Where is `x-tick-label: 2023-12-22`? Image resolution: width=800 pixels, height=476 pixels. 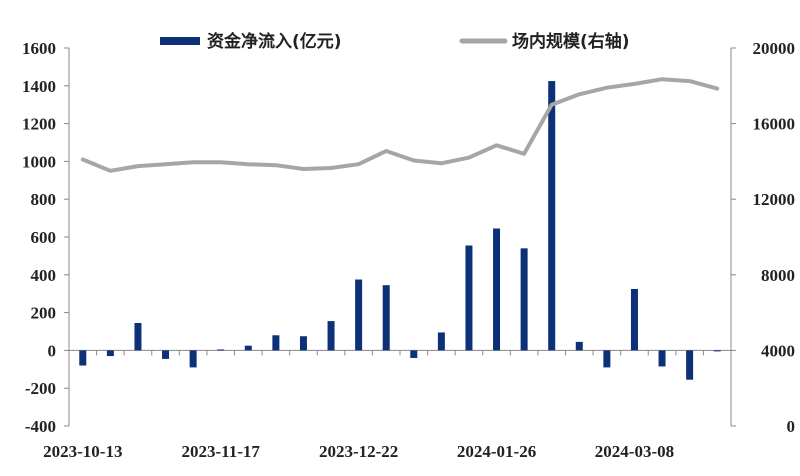
x-tick-label: 2023-12-22 is located at coordinates (358, 451).